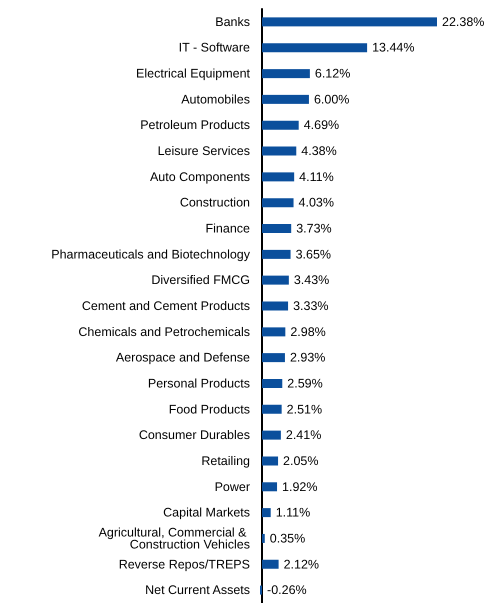 This screenshot has height=603, width=497. I want to click on y-tick-label: Banks, so click(232, 21).